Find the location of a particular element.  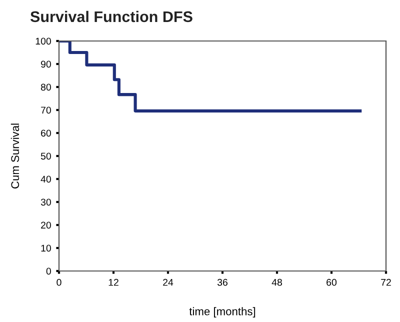

y-axis-title: Cum Survival is located at coordinates (15, 156).